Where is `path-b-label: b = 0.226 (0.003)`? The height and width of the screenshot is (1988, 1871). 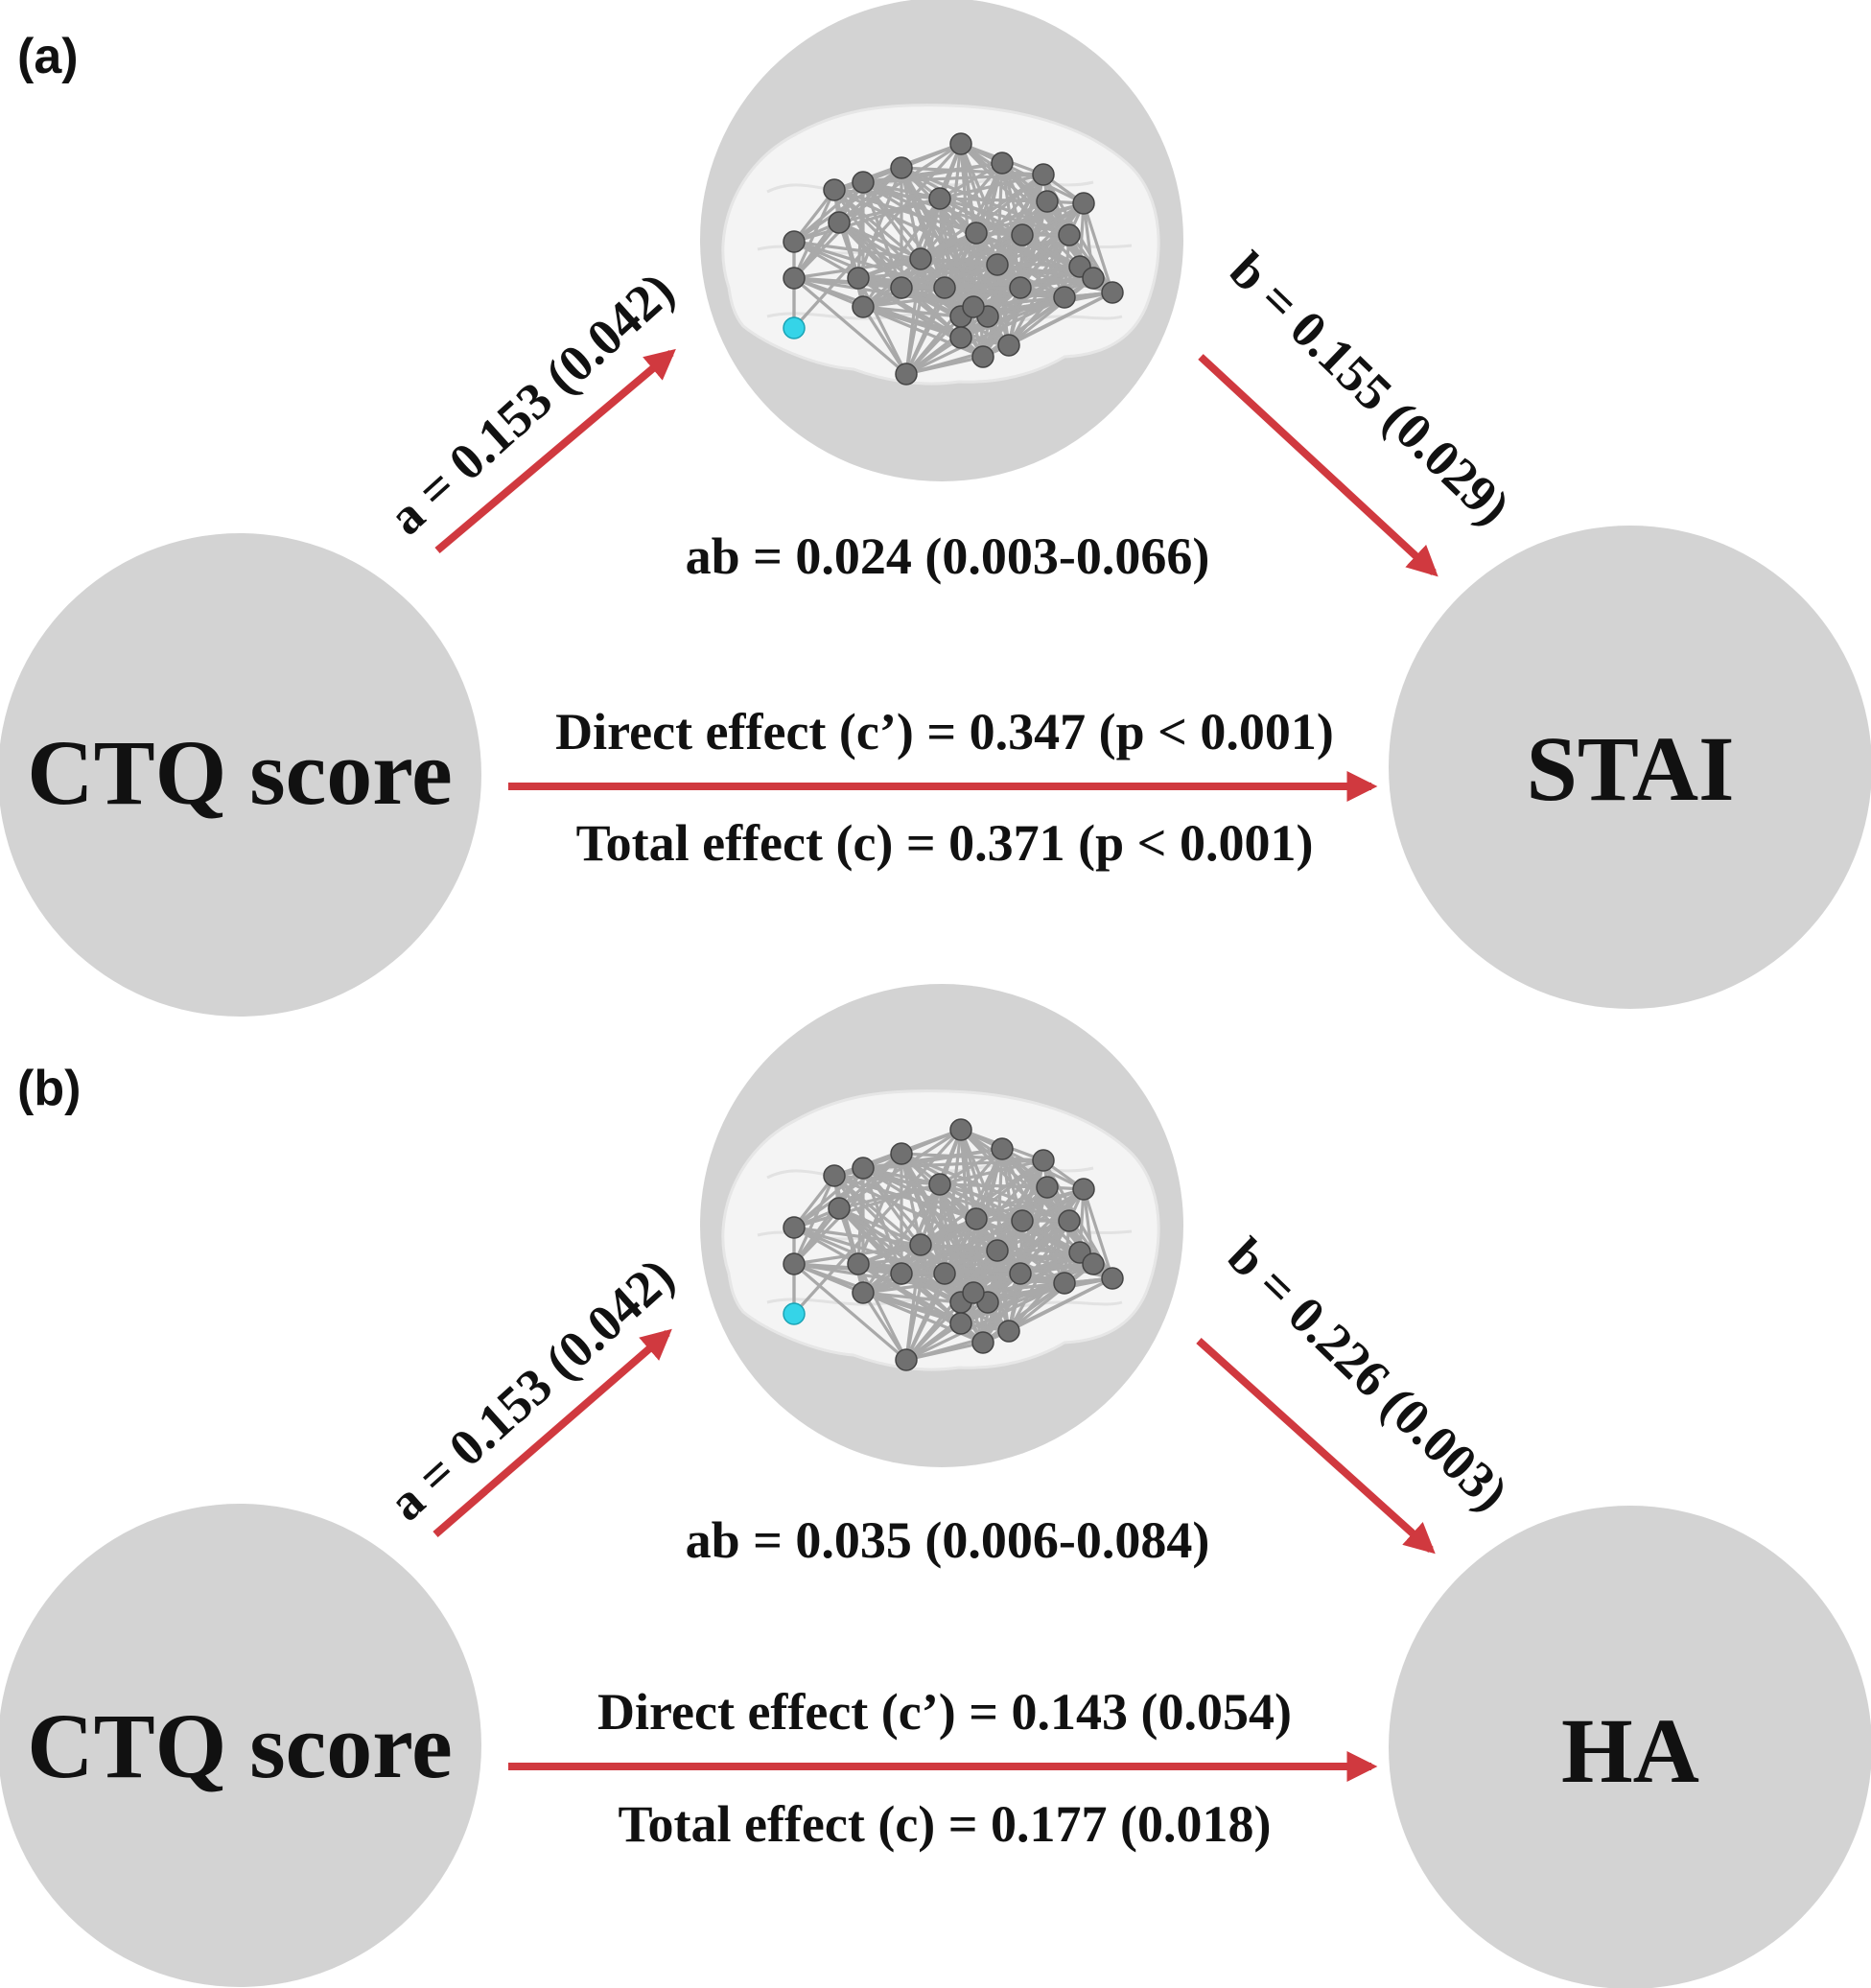 path-b-label: b = 0.226 (0.003) is located at coordinates (1368, 1374).